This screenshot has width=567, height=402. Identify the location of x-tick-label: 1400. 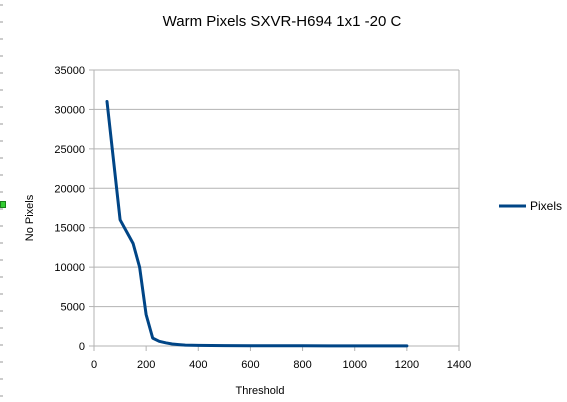
(459, 365).